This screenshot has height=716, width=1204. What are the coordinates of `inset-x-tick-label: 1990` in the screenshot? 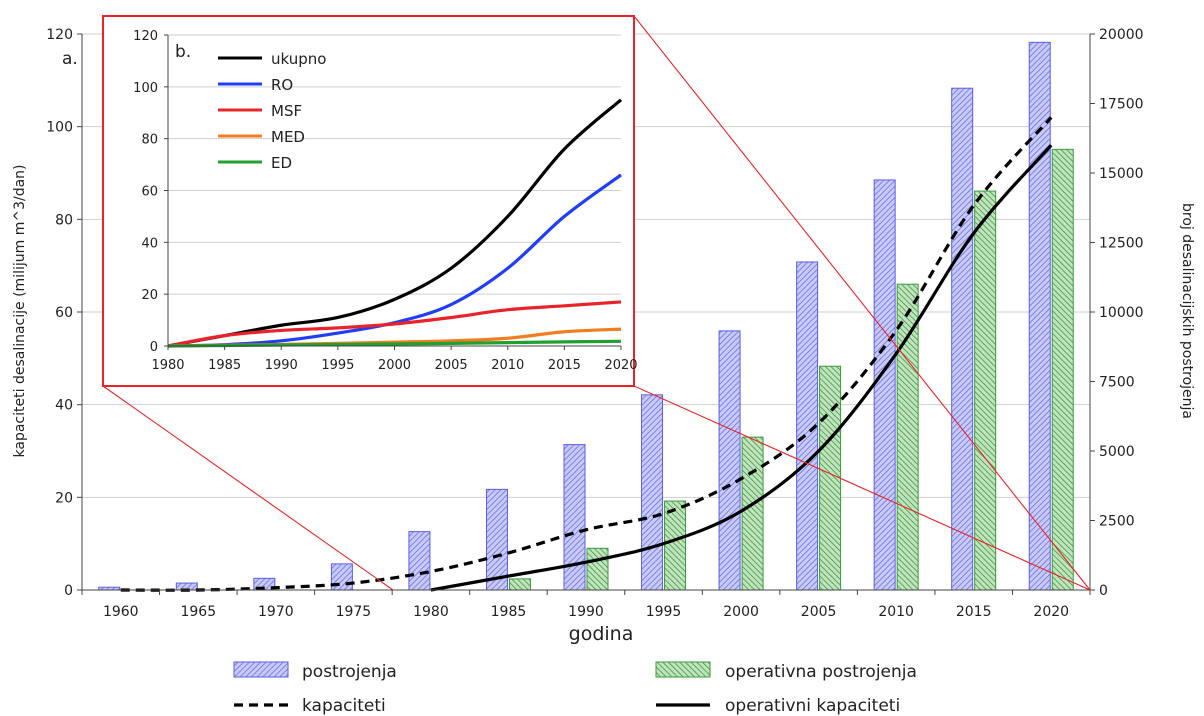 It's located at (281, 365).